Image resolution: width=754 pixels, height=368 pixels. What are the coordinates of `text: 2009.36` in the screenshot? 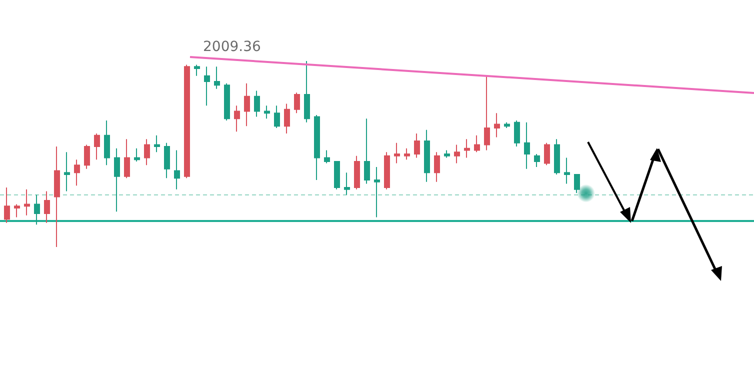 It's located at (232, 47).